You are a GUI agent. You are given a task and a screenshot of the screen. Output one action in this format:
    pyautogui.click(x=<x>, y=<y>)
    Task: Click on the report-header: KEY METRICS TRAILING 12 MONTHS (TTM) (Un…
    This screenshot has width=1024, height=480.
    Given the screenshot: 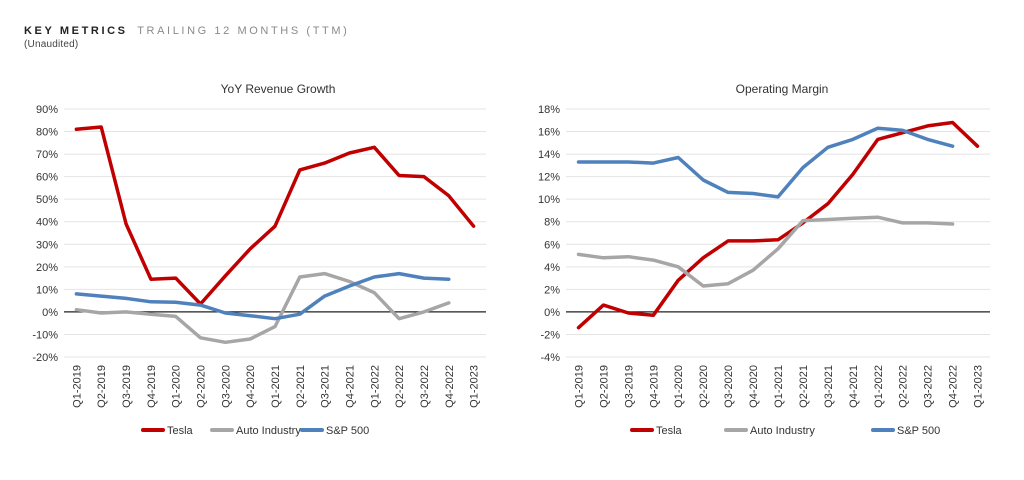 What is the action you would take?
    pyautogui.click(x=186, y=37)
    